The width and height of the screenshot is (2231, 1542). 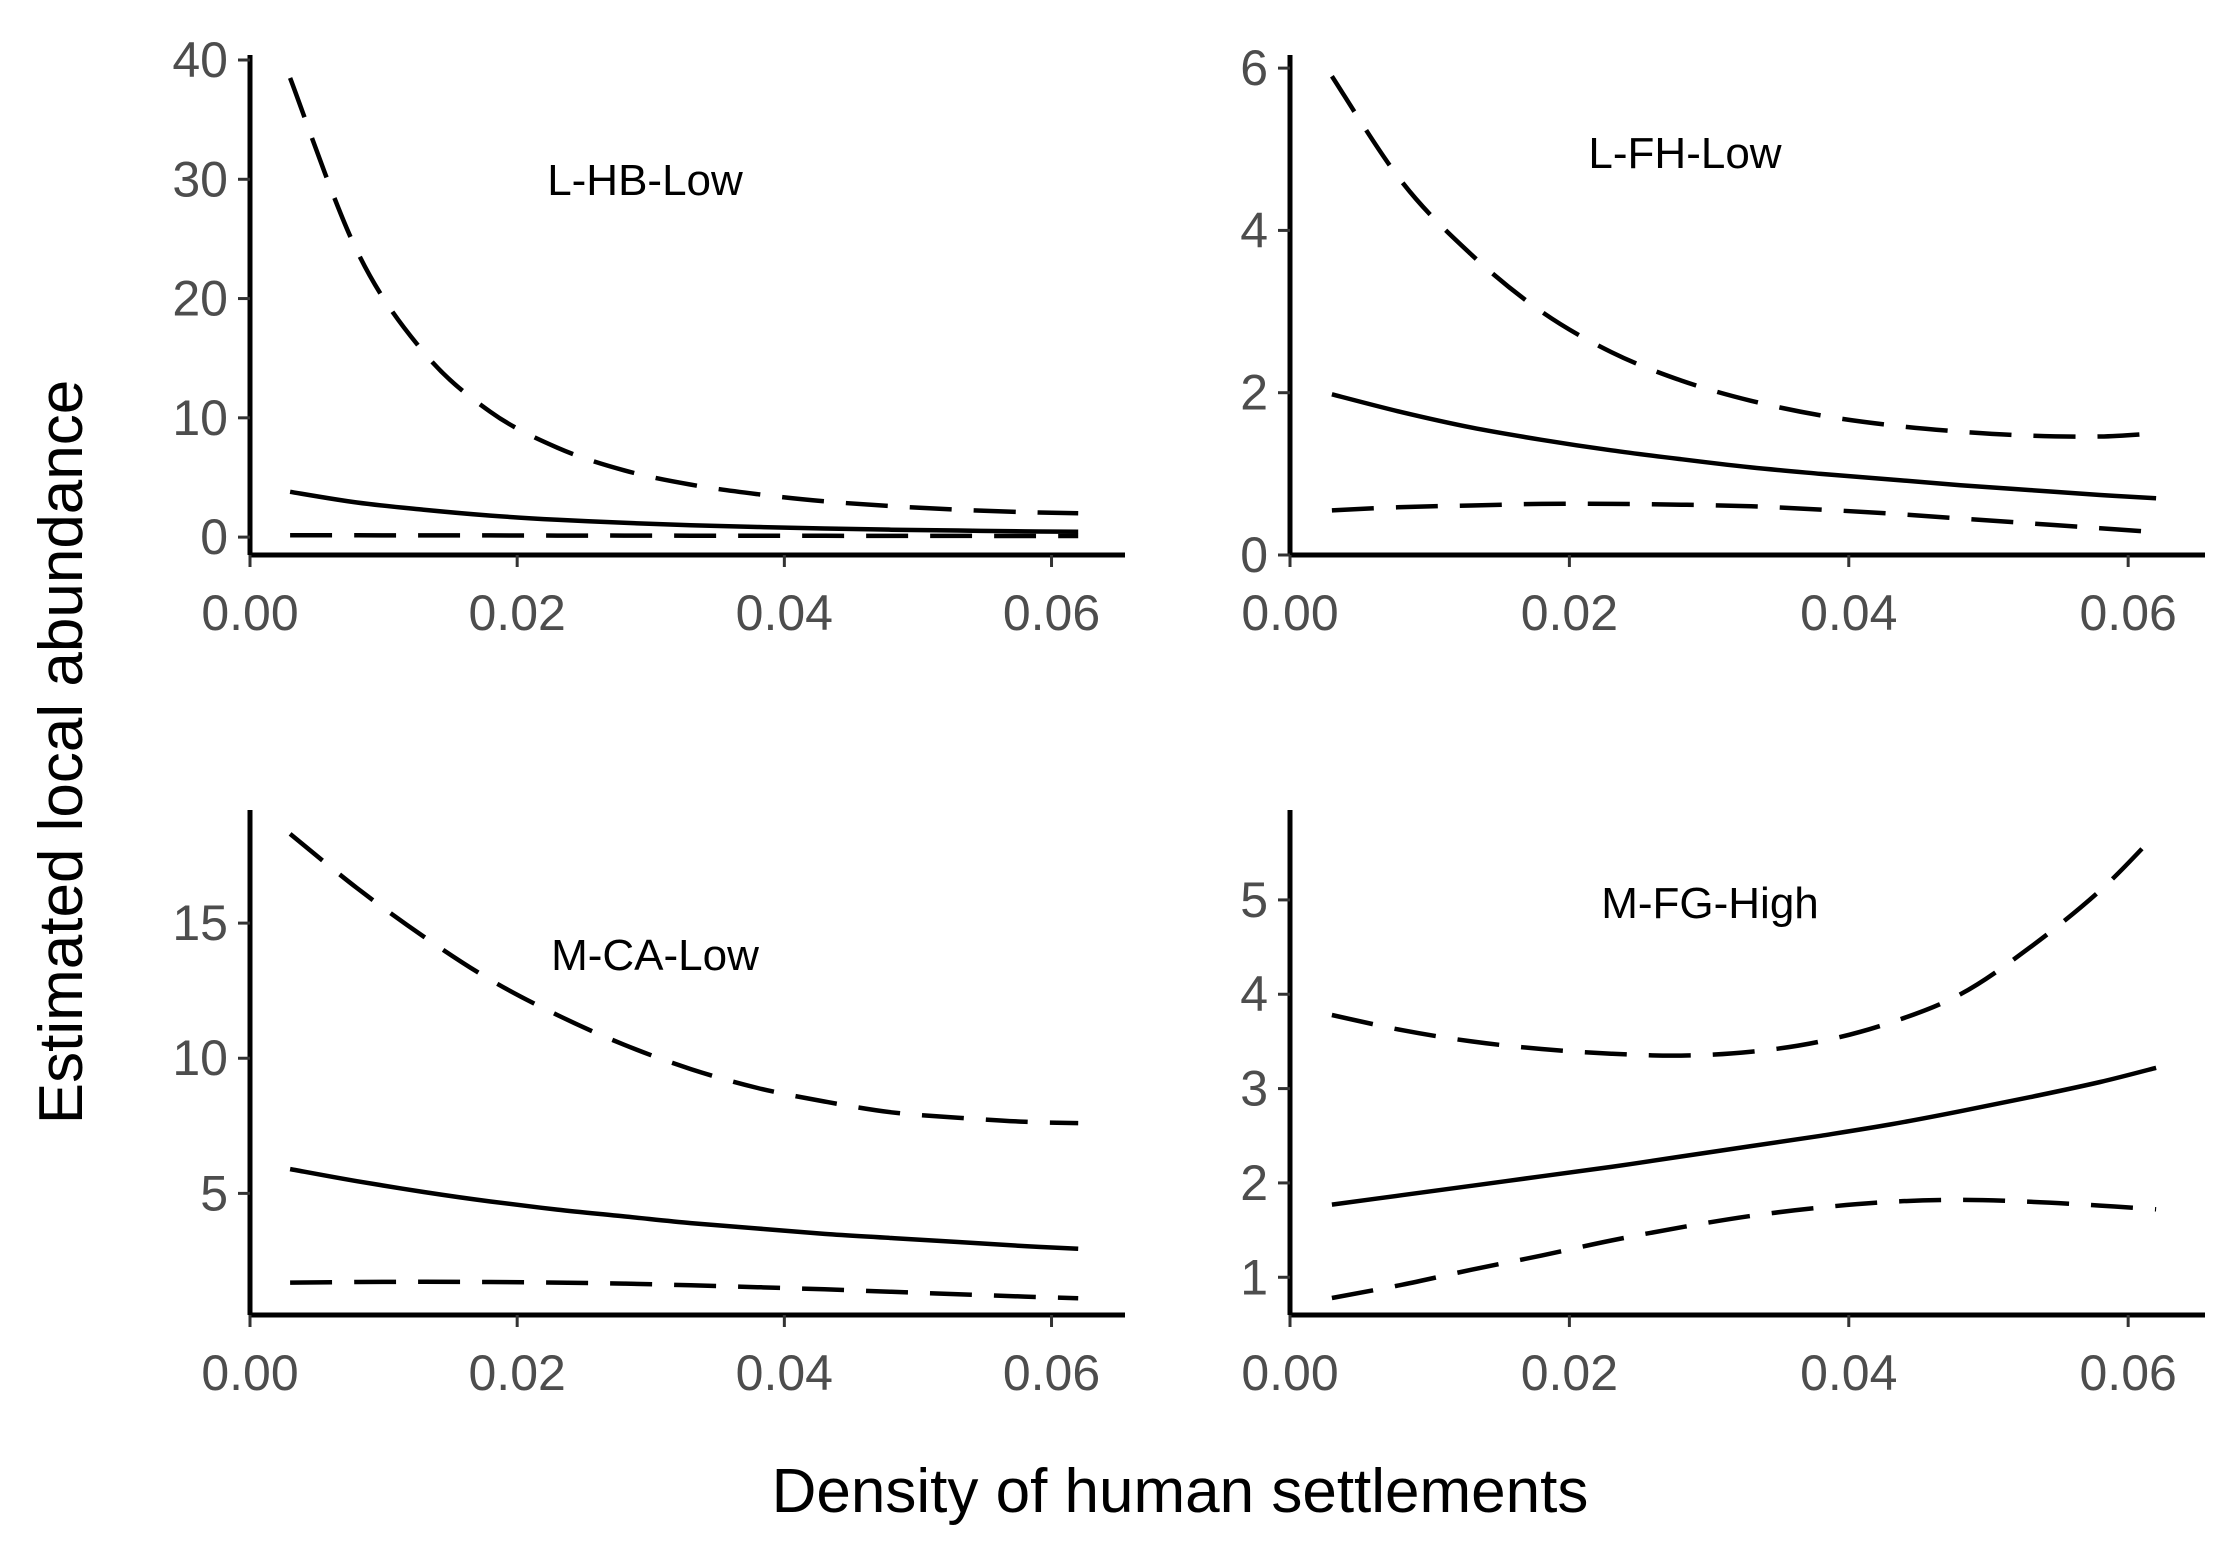 I want to click on y-tick-label: 30, so click(x=200, y=179).